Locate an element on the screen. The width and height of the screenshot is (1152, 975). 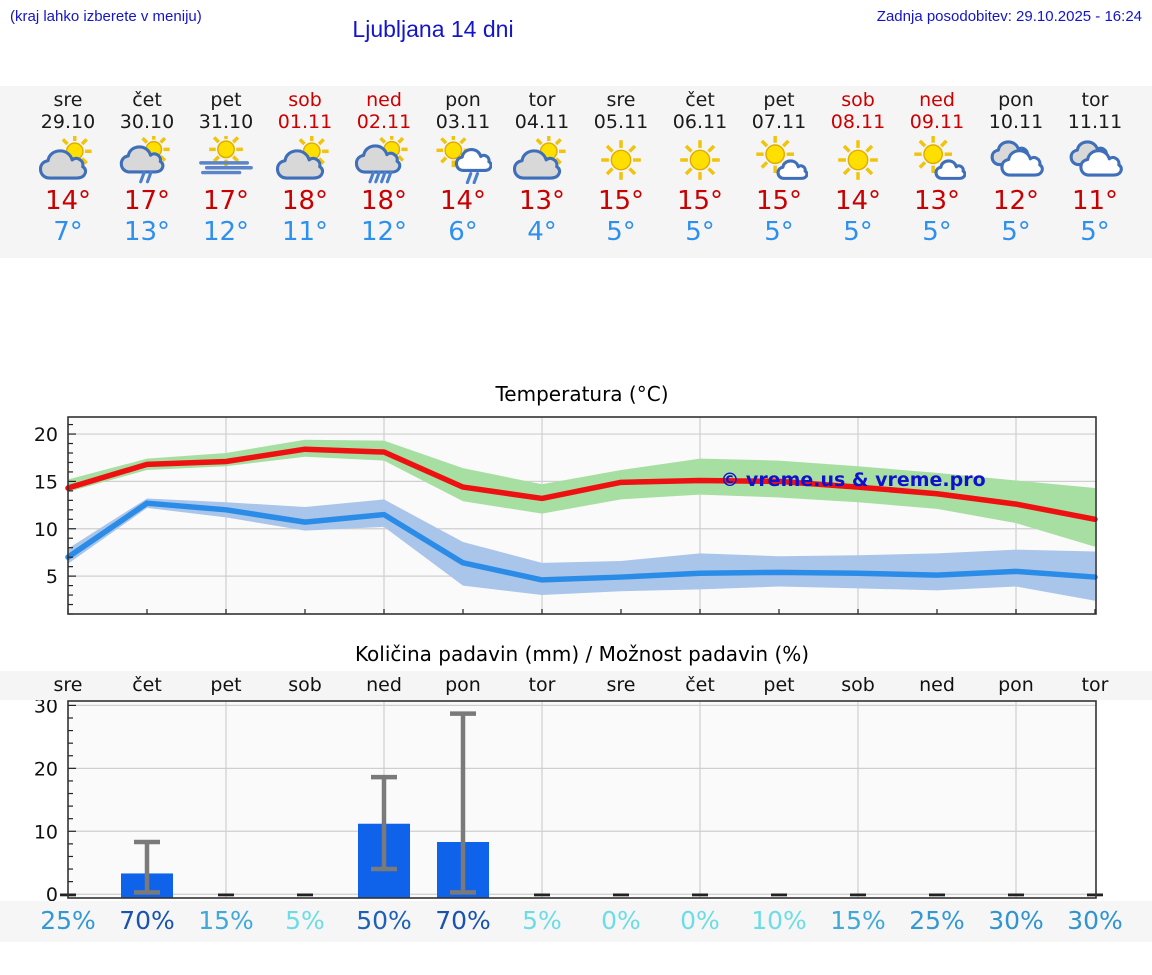
min-temperatura-line is located at coordinates (581, 541).